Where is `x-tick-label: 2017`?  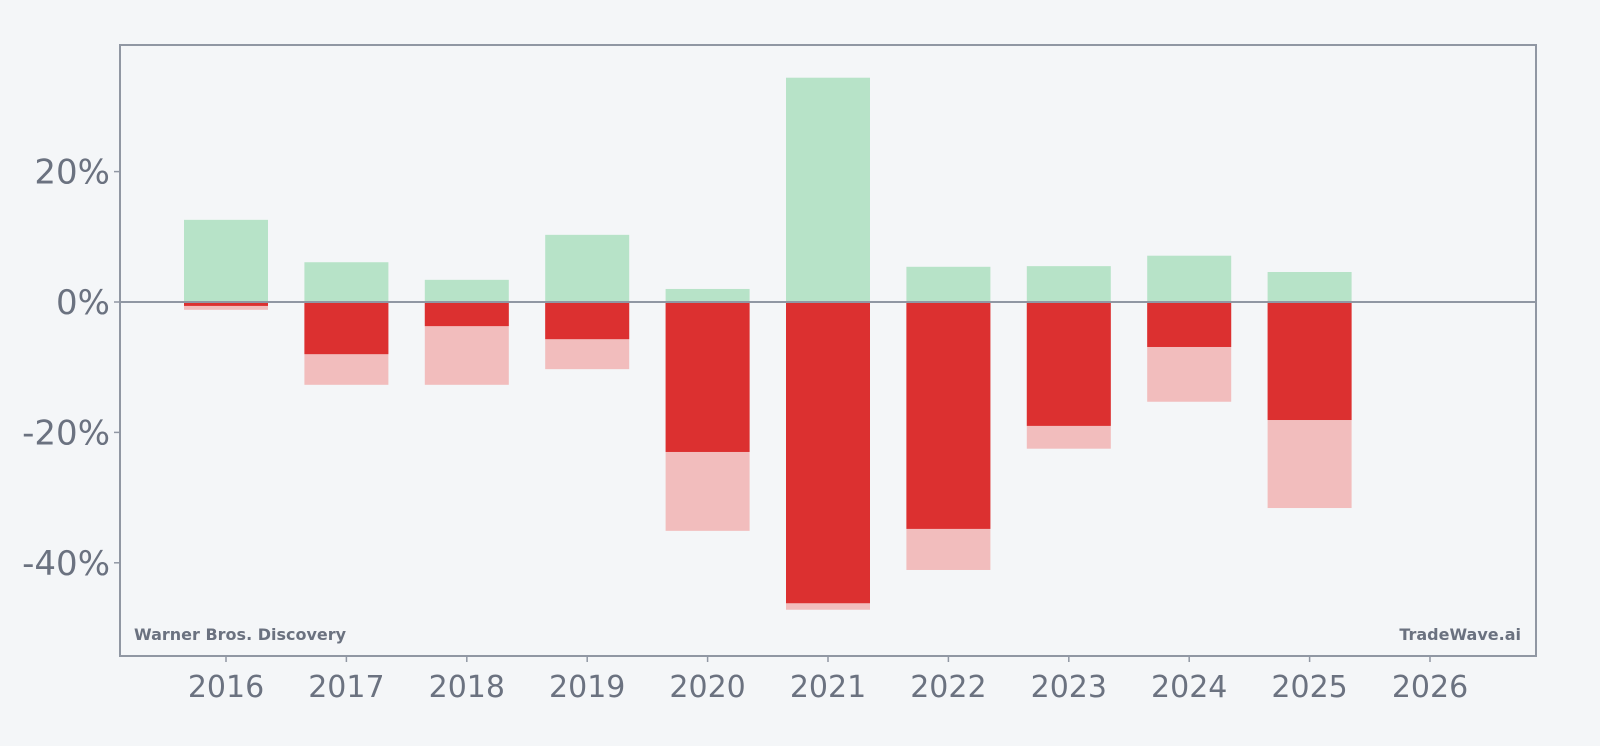 x-tick-label: 2017 is located at coordinates (346, 687).